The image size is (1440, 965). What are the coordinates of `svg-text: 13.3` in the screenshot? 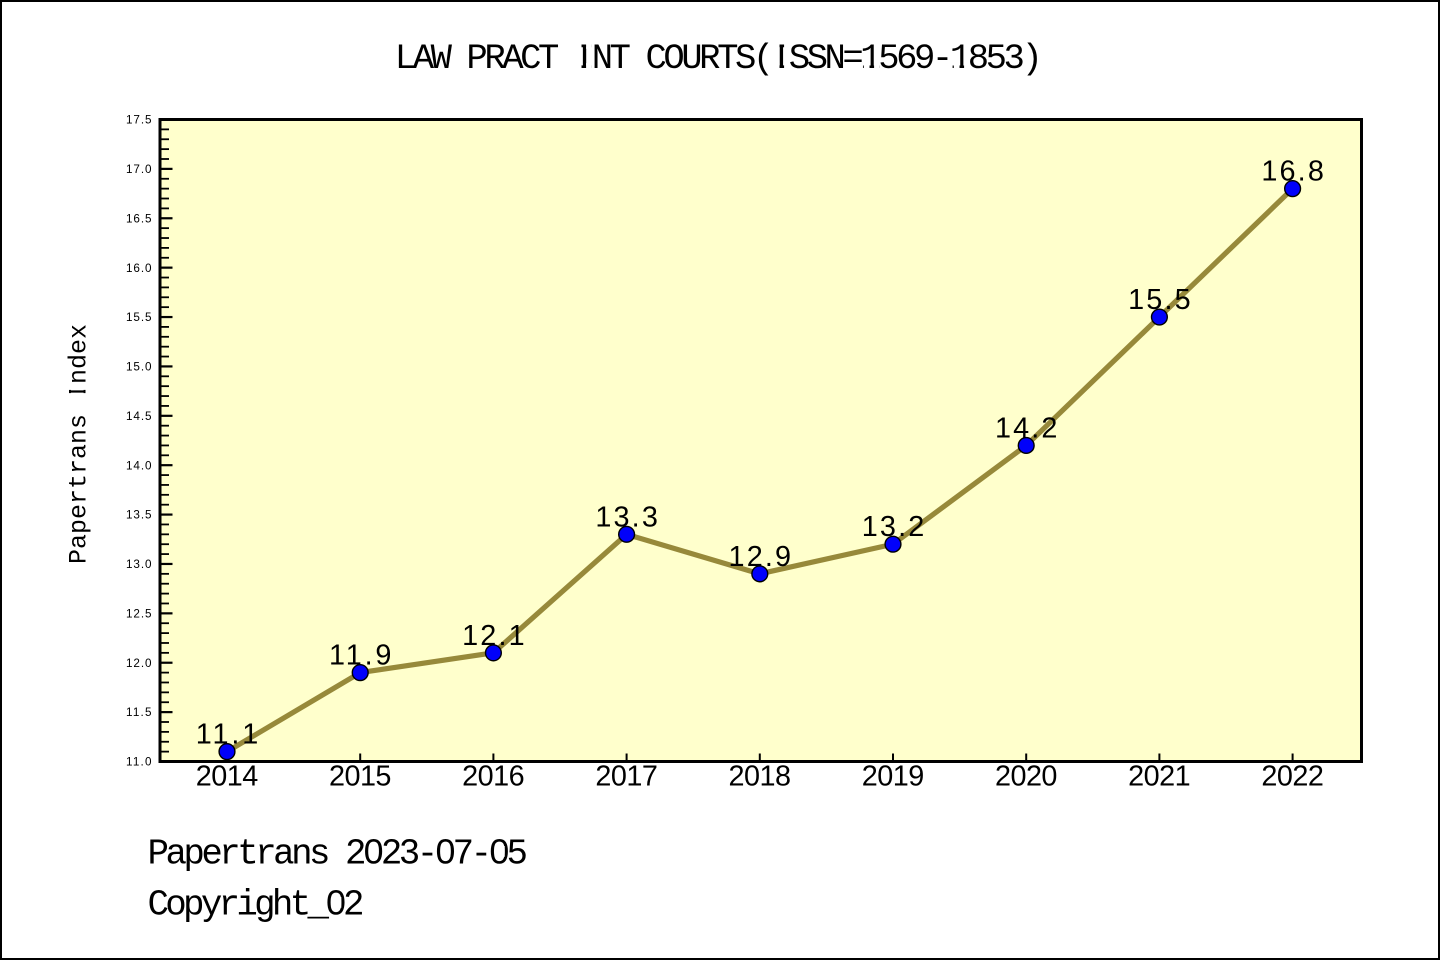 It's located at (626, 517).